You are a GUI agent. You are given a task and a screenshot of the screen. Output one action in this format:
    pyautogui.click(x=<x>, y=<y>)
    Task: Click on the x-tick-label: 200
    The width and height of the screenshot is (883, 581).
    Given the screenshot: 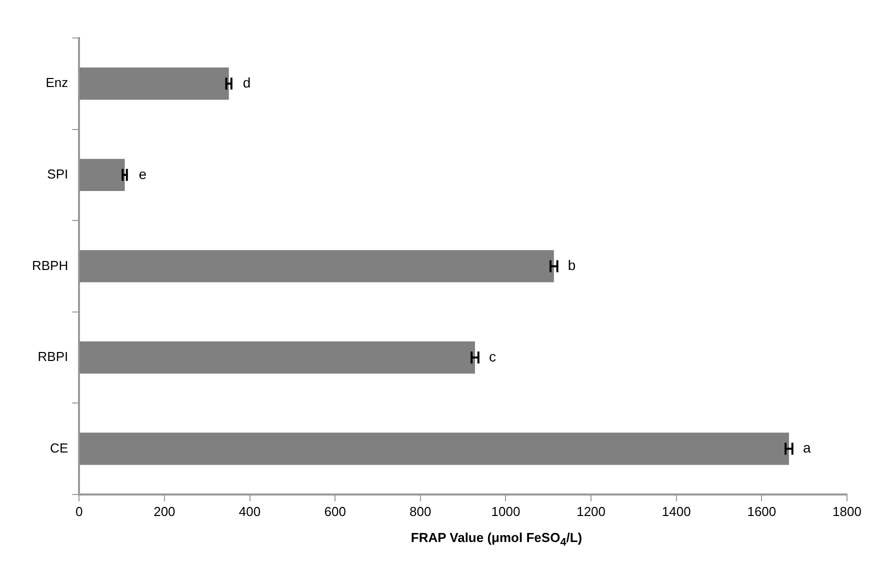 What is the action you would take?
    pyautogui.click(x=165, y=511)
    